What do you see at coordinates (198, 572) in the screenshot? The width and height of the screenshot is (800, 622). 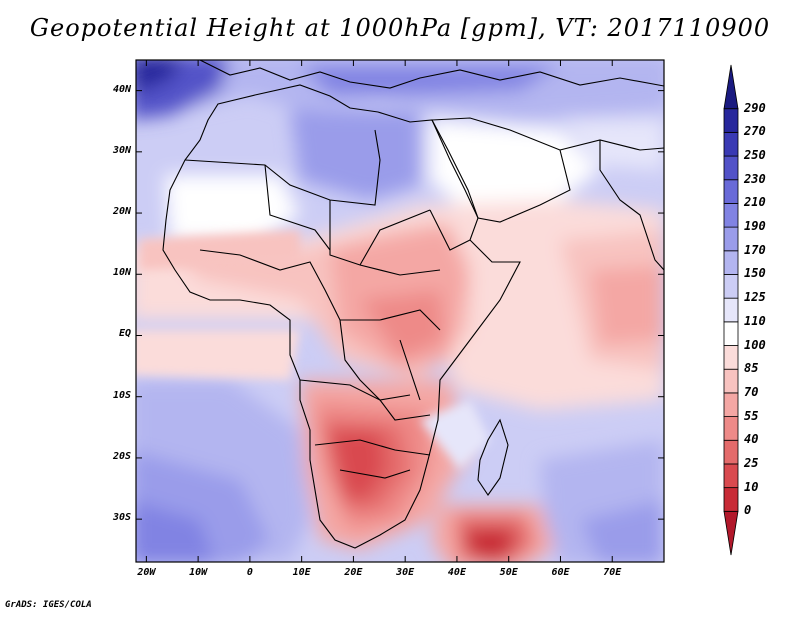 I see `lon-label: 10W` at bounding box center [198, 572].